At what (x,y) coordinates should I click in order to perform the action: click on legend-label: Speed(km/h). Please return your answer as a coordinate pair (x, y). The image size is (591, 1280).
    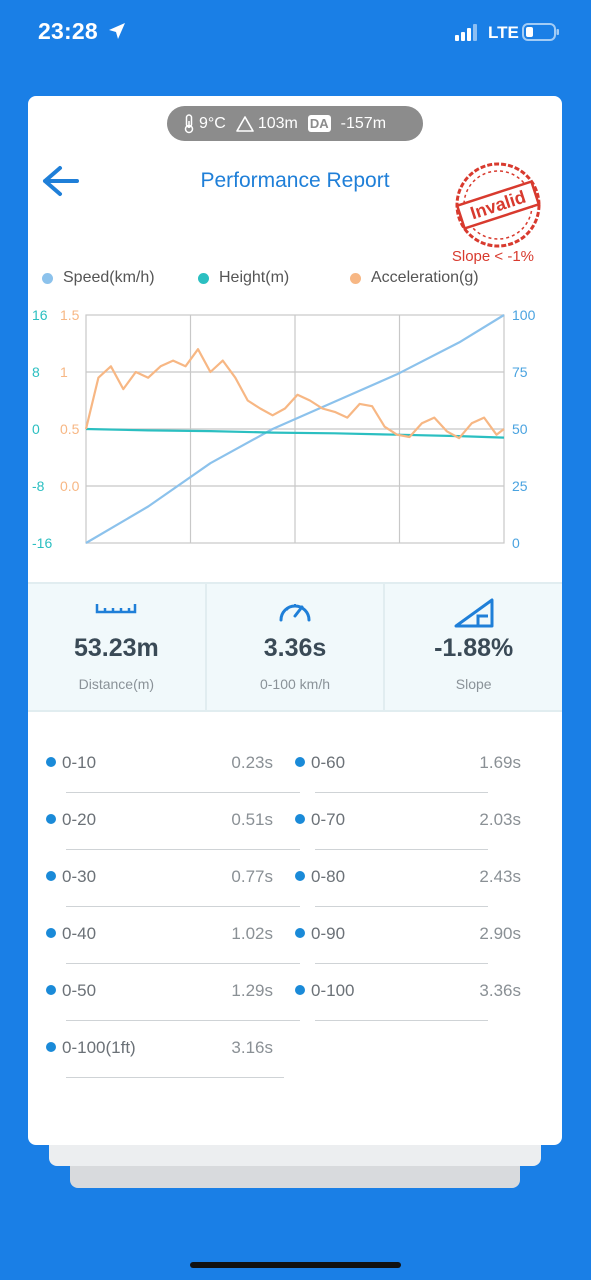
    Looking at the image, I should click on (109, 277).